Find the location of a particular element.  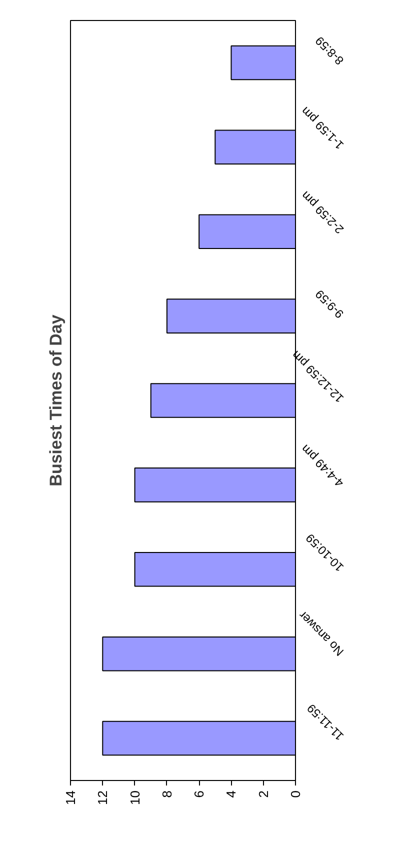

x-tick-label: 6 is located at coordinates (199, 794).